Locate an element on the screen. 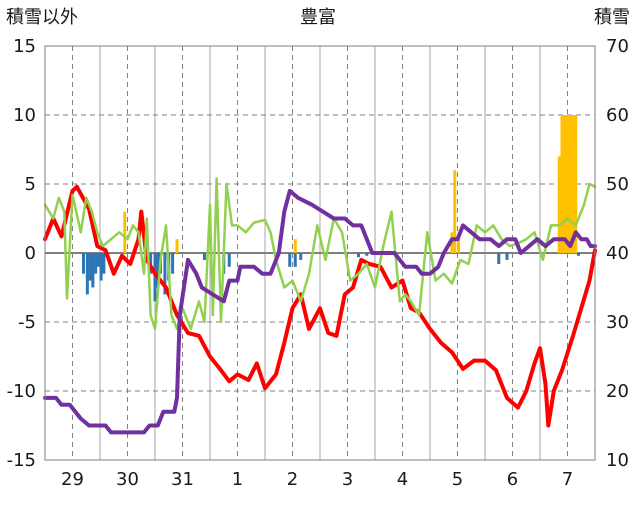 The image size is (636, 505). left-tick-label: -5 is located at coordinates (27, 322).